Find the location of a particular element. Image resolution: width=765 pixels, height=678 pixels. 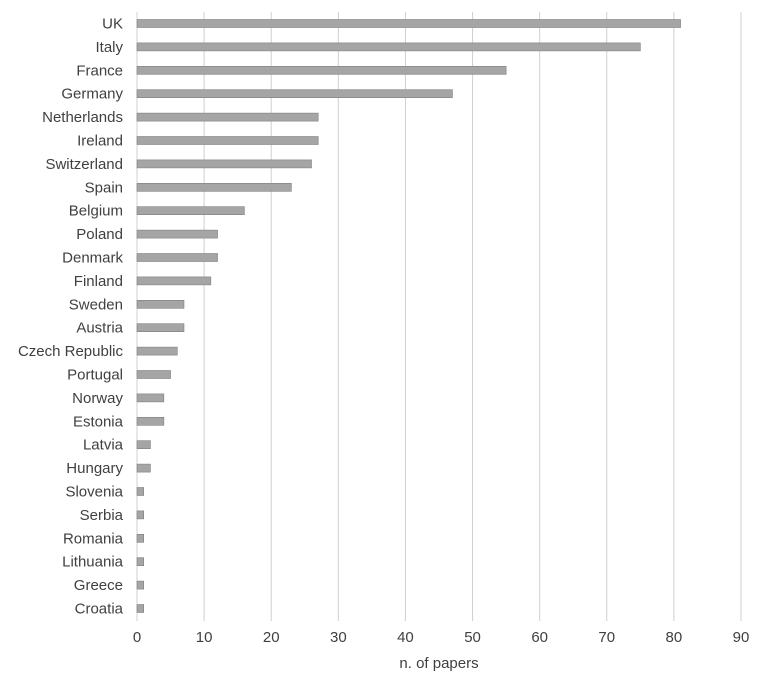

category-label: Latvia is located at coordinates (103, 445).